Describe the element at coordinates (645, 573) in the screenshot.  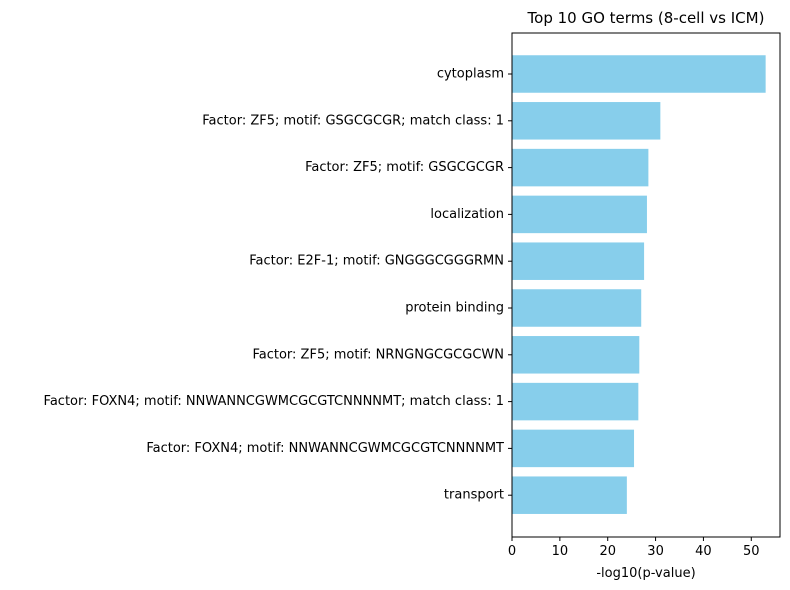
I see `x-axis-label: -log10(p-value)` at that location.